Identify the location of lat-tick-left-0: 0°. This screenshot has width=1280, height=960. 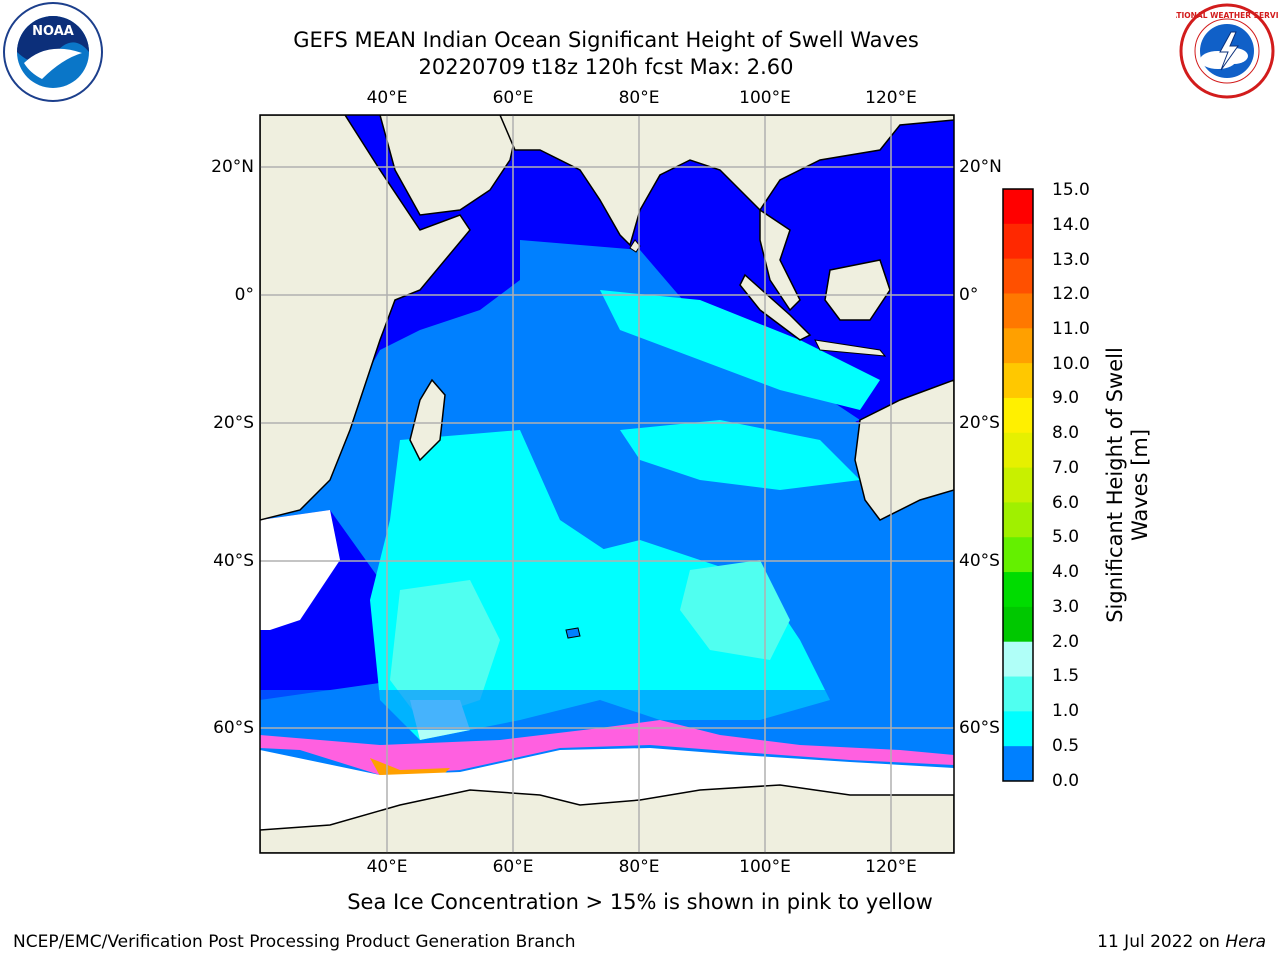
(244, 295).